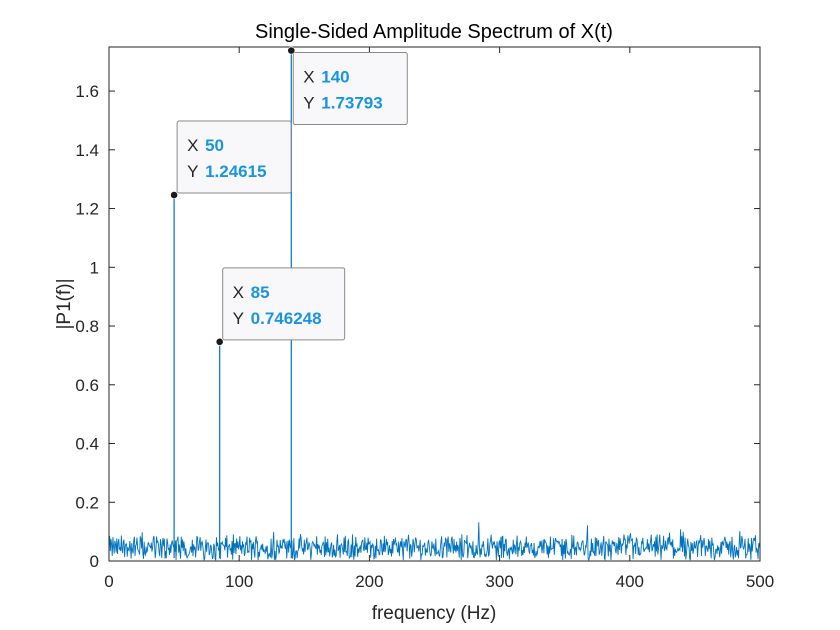 The height and width of the screenshot is (630, 840). What do you see at coordinates (369, 581) in the screenshot?
I see `x-tick-label: 200` at bounding box center [369, 581].